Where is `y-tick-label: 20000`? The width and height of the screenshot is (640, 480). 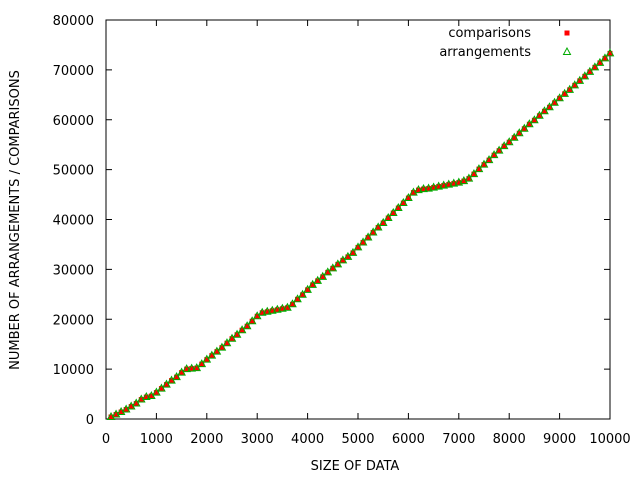 y-tick-label: 20000 is located at coordinates (73, 320).